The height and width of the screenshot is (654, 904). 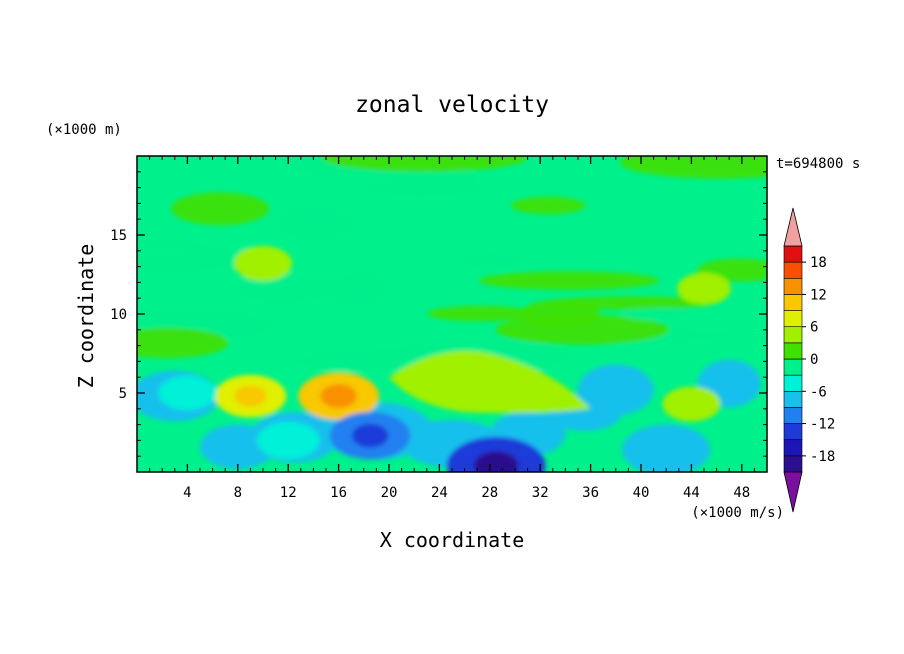 What do you see at coordinates (814, 328) in the screenshot?
I see `colorbar-tick-label: 6` at bounding box center [814, 328].